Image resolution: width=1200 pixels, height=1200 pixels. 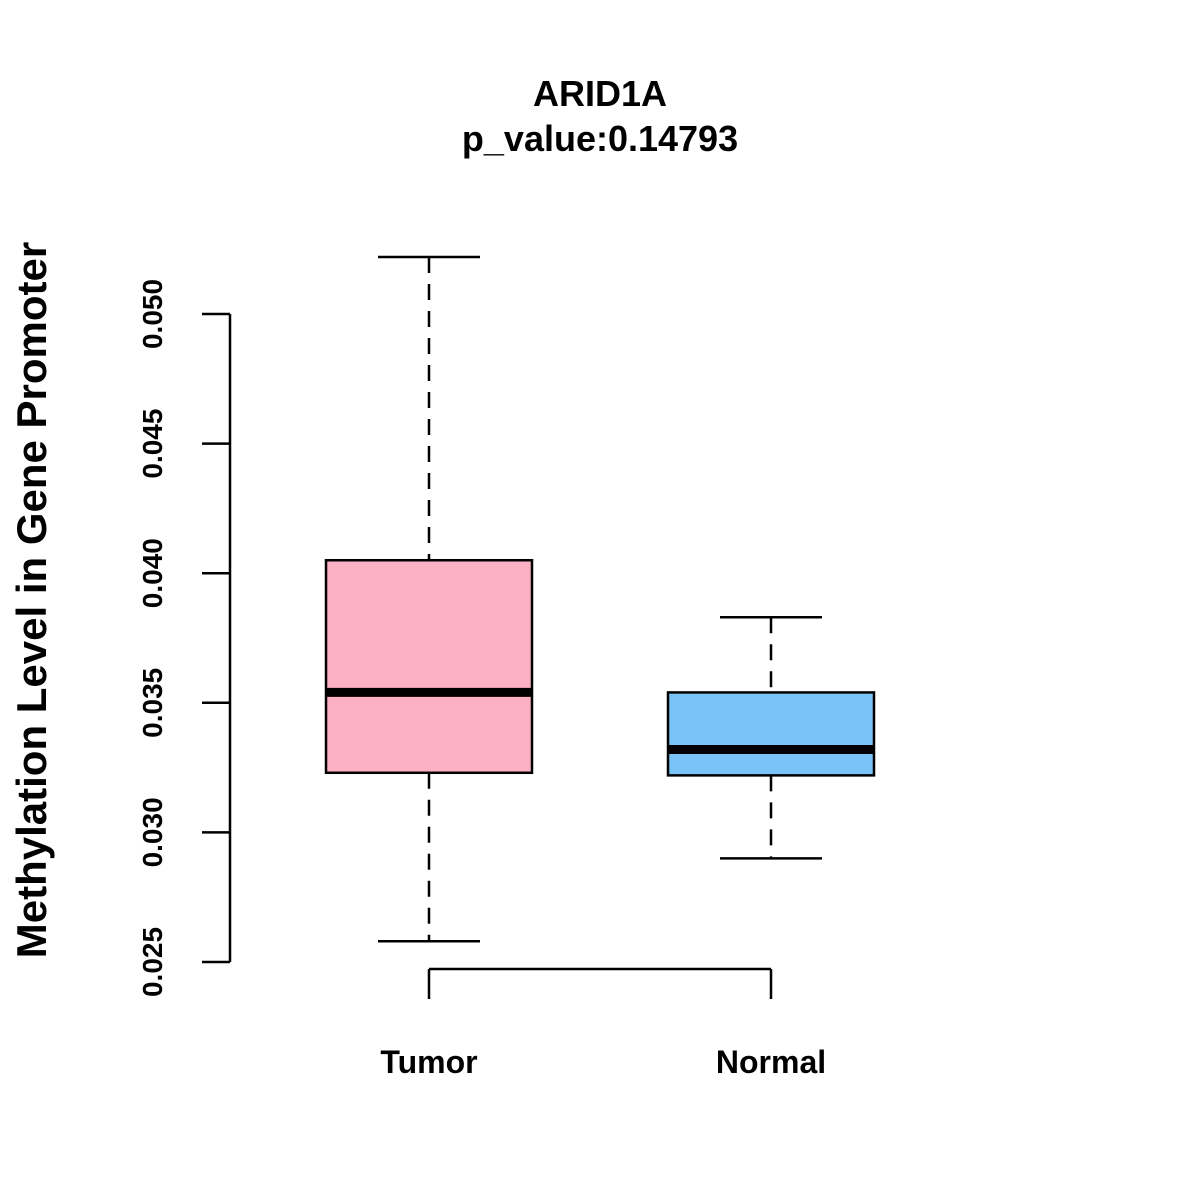 I want to click on y-tick-label-0.050: 0.050, so click(x=152, y=314).